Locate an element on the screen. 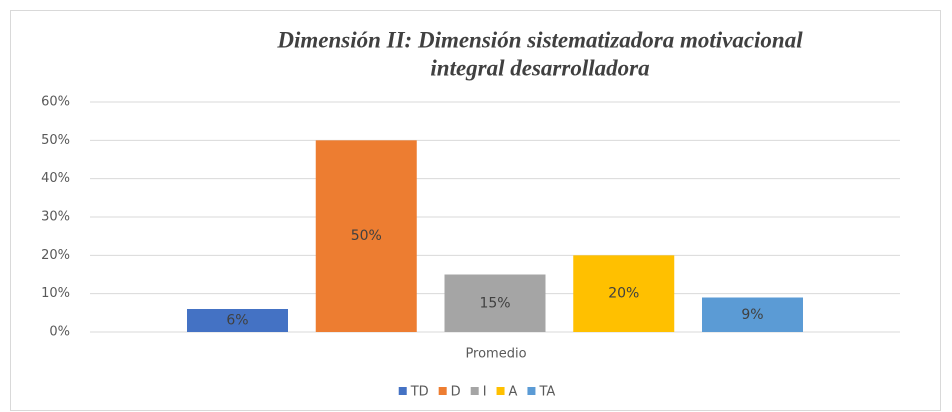 The width and height of the screenshot is (952, 412). data-label: 9% is located at coordinates (752, 315).